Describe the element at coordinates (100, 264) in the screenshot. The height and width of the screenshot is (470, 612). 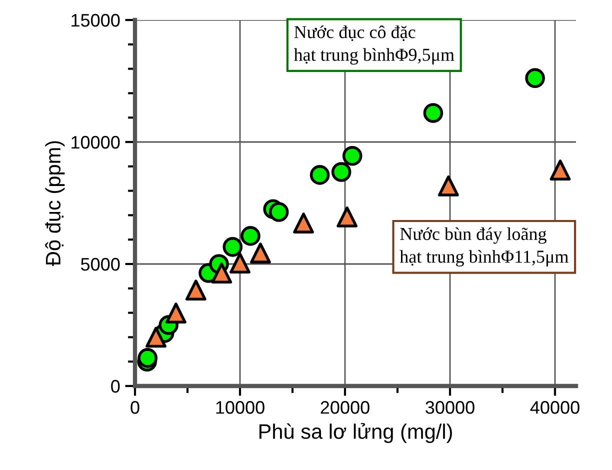
I see `y-tick-label: 5000` at that location.